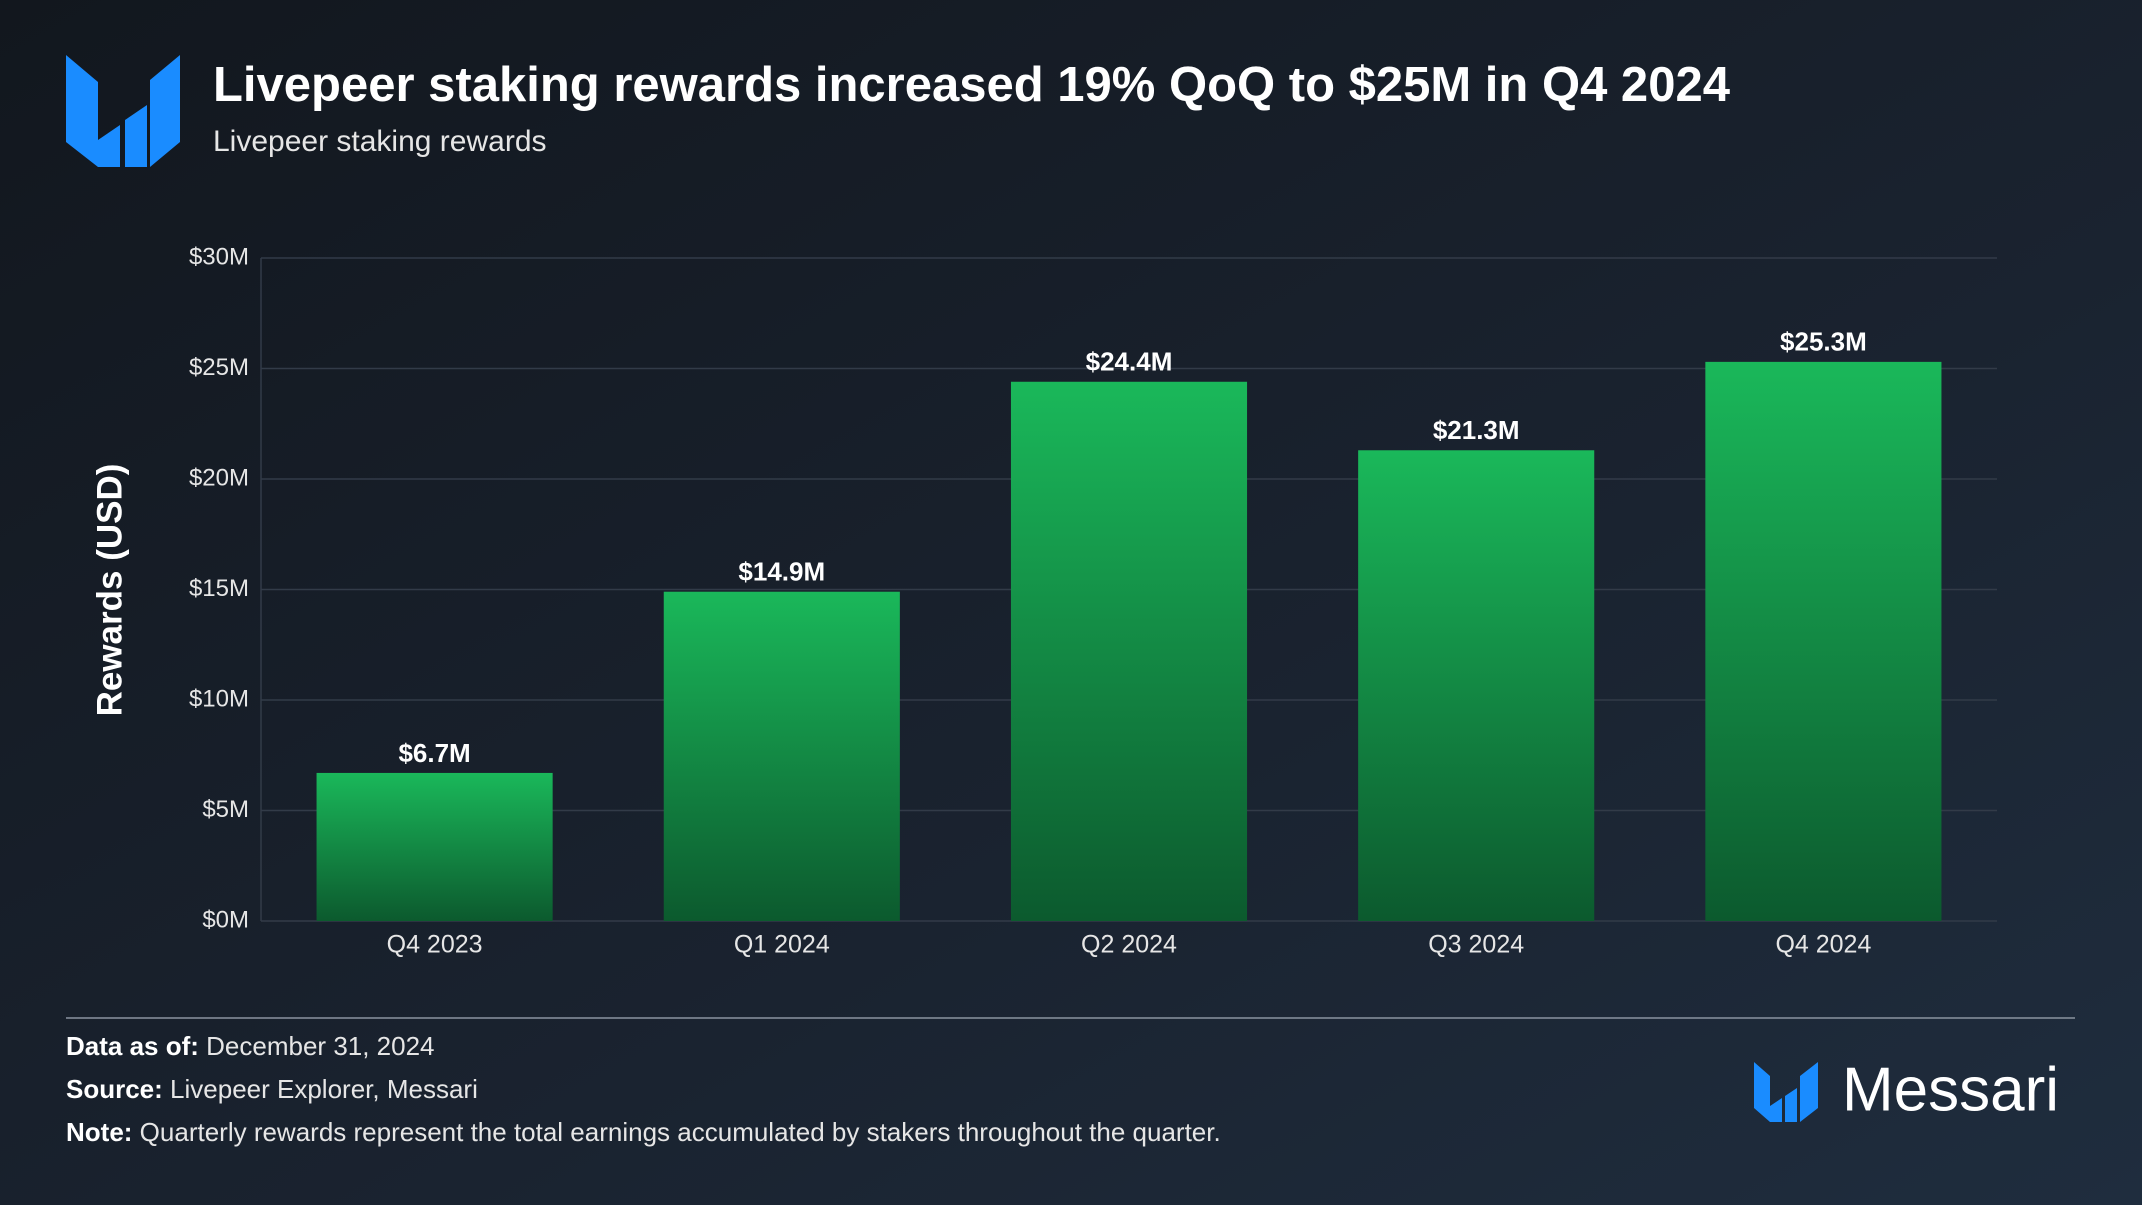 The width and height of the screenshot is (2142, 1205). I want to click on footer-line: Data as of: December 31, 2024, so click(250, 1046).